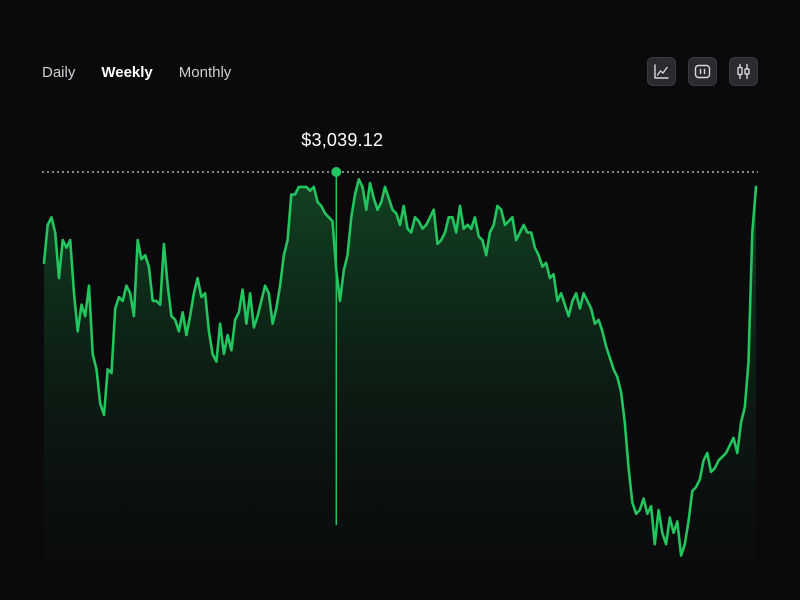  I want to click on price-marker, so click(336, 172).